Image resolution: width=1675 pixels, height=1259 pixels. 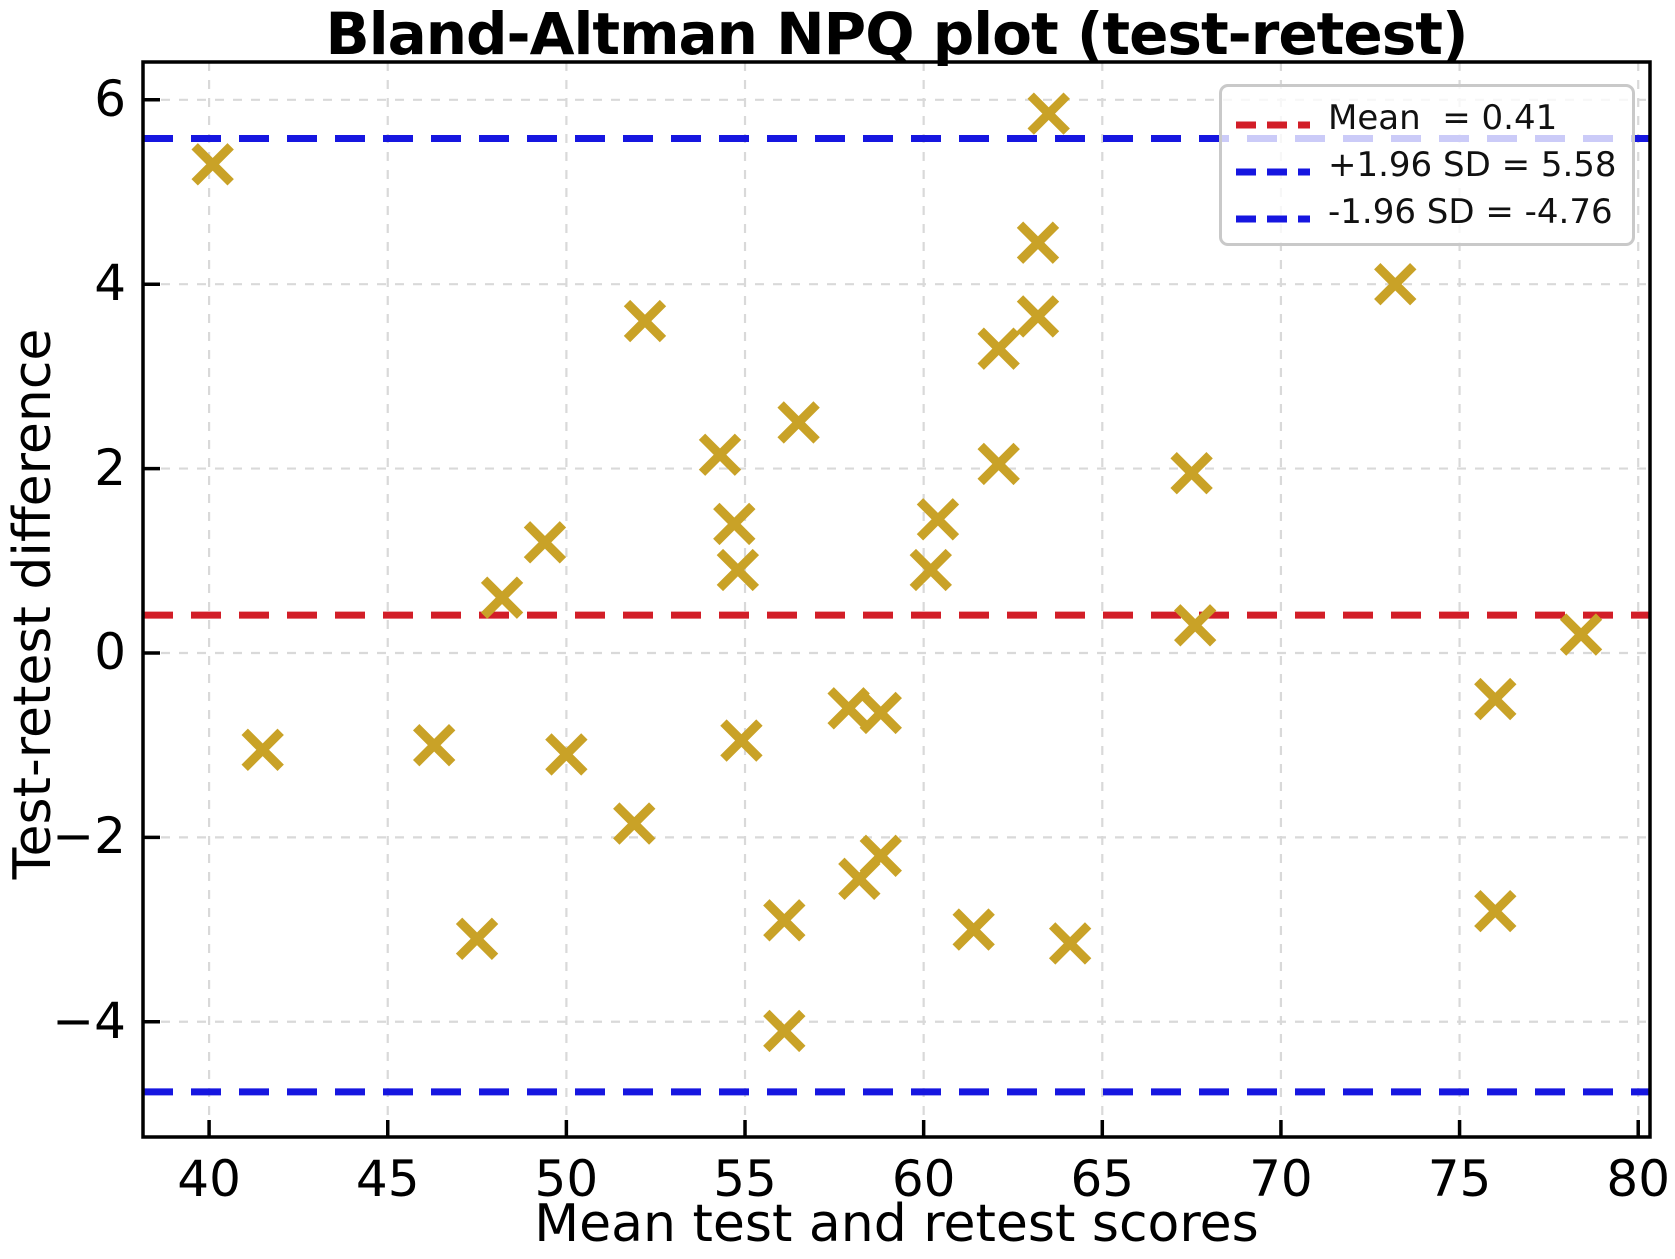 What do you see at coordinates (1470, 211) in the screenshot?
I see `legend-label-lower-loa: -1.96 SD = -4.76` at bounding box center [1470, 211].